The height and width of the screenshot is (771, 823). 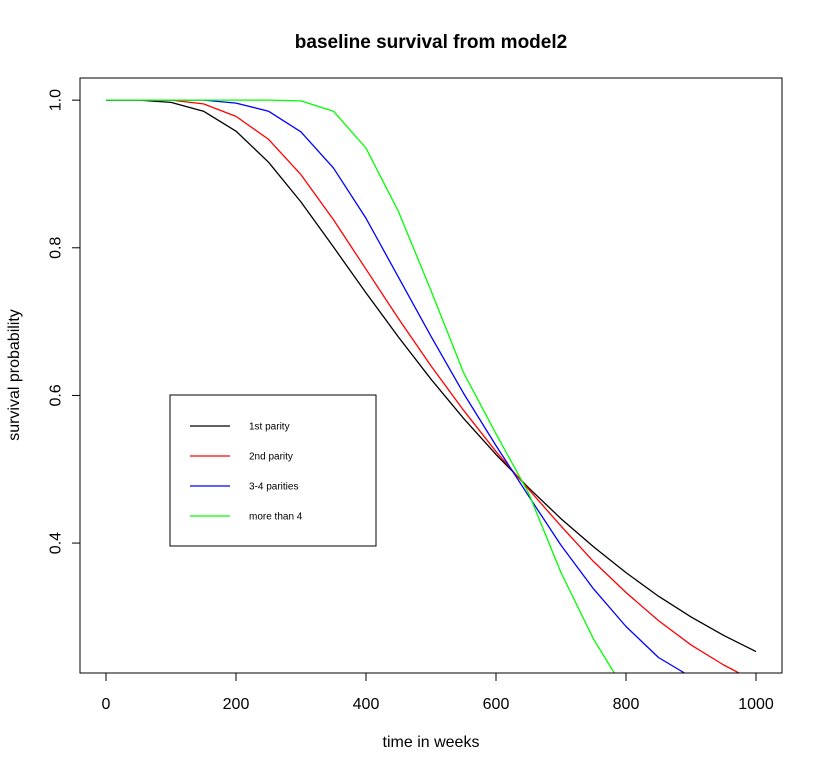 What do you see at coordinates (438, 692) in the screenshot?
I see `x-axis: 0 200 400 600 800 1000` at bounding box center [438, 692].